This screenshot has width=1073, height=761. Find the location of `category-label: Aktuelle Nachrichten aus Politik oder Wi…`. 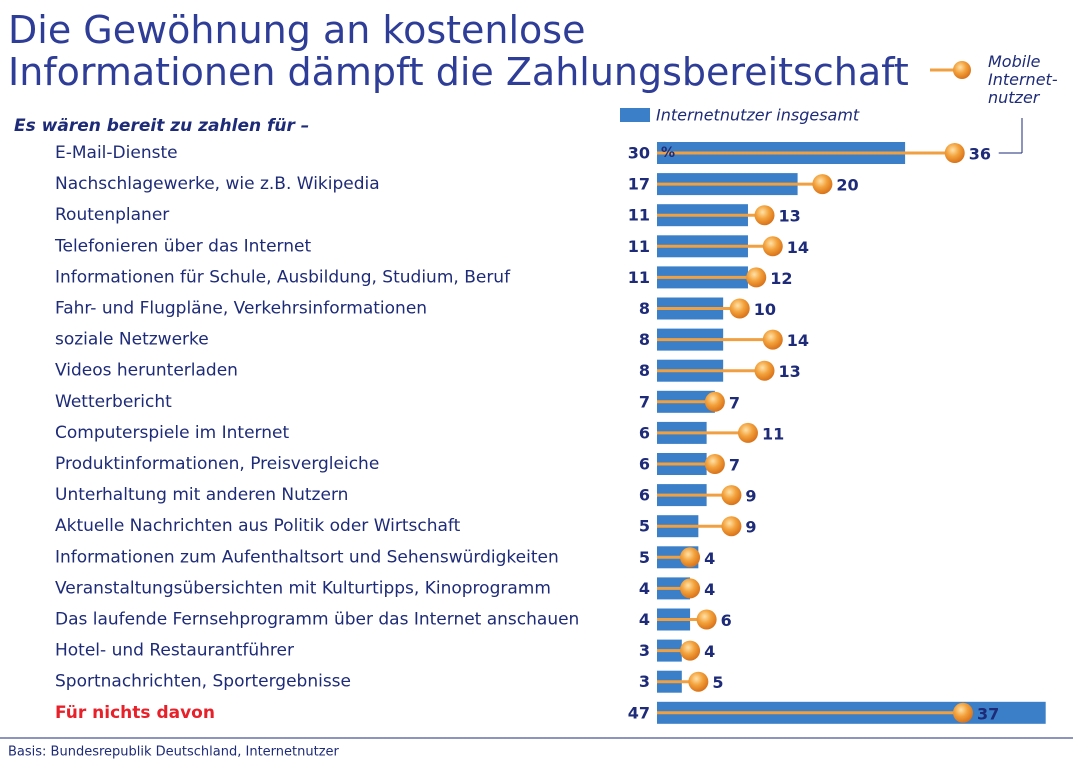

category-label: Aktuelle Nachrichten aus Politik oder Wi… is located at coordinates (258, 526).